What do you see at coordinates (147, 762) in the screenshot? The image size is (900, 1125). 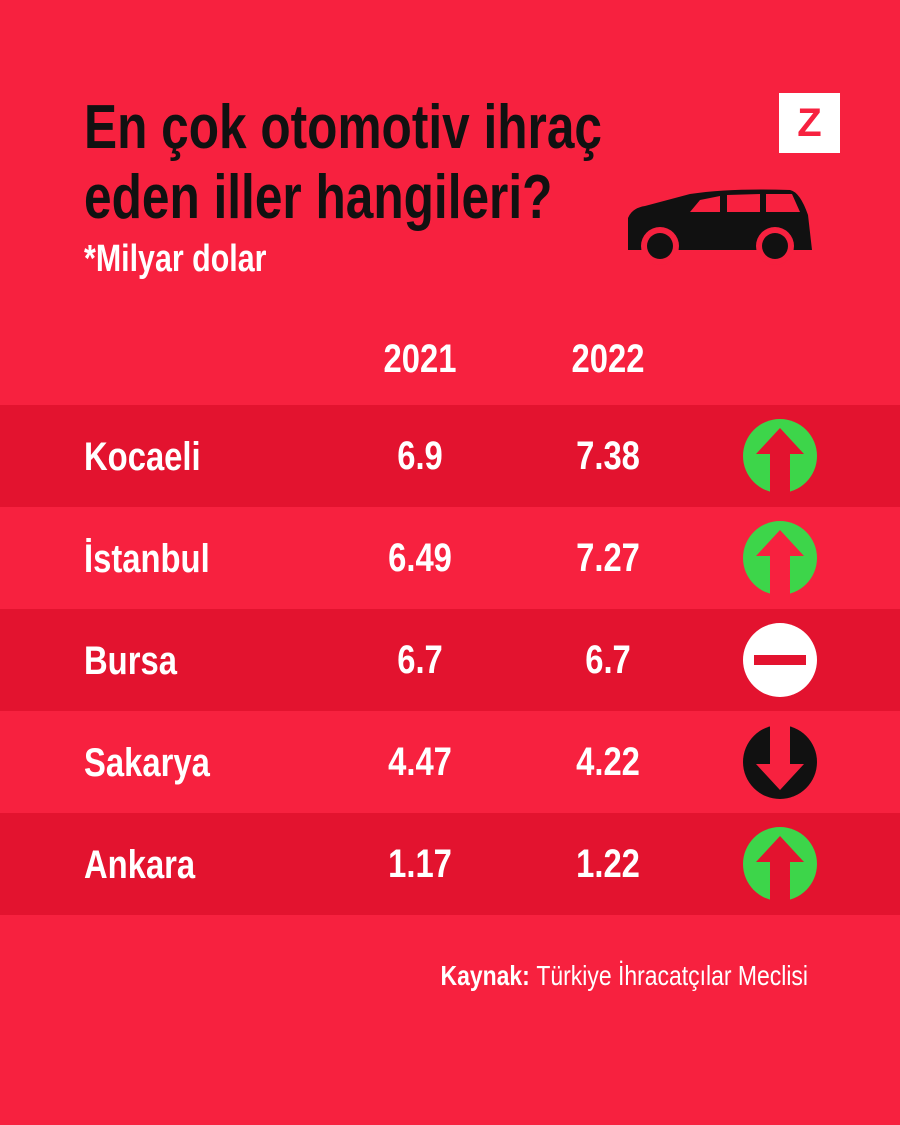 I see `row-name: Sakarya` at bounding box center [147, 762].